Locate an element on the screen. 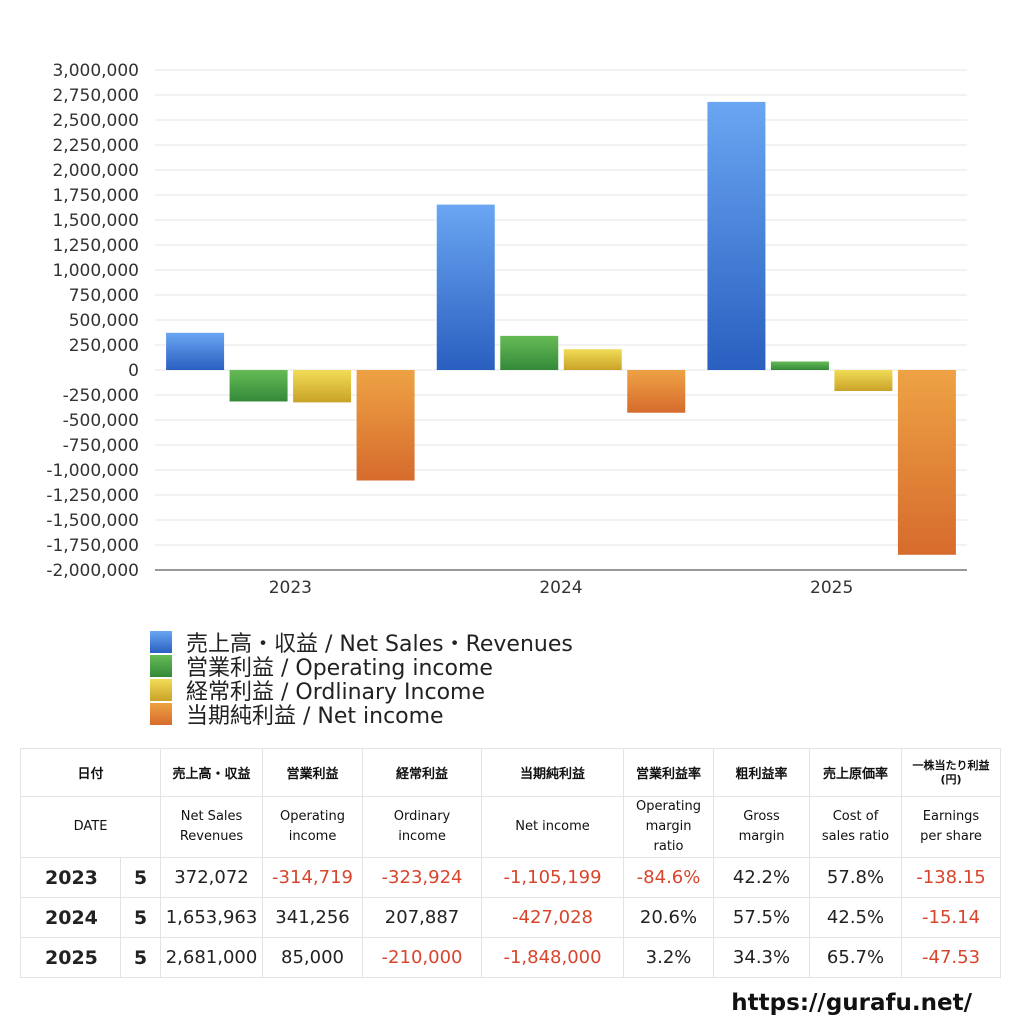  header-gross-margin-en: Gross margin is located at coordinates (762, 827).